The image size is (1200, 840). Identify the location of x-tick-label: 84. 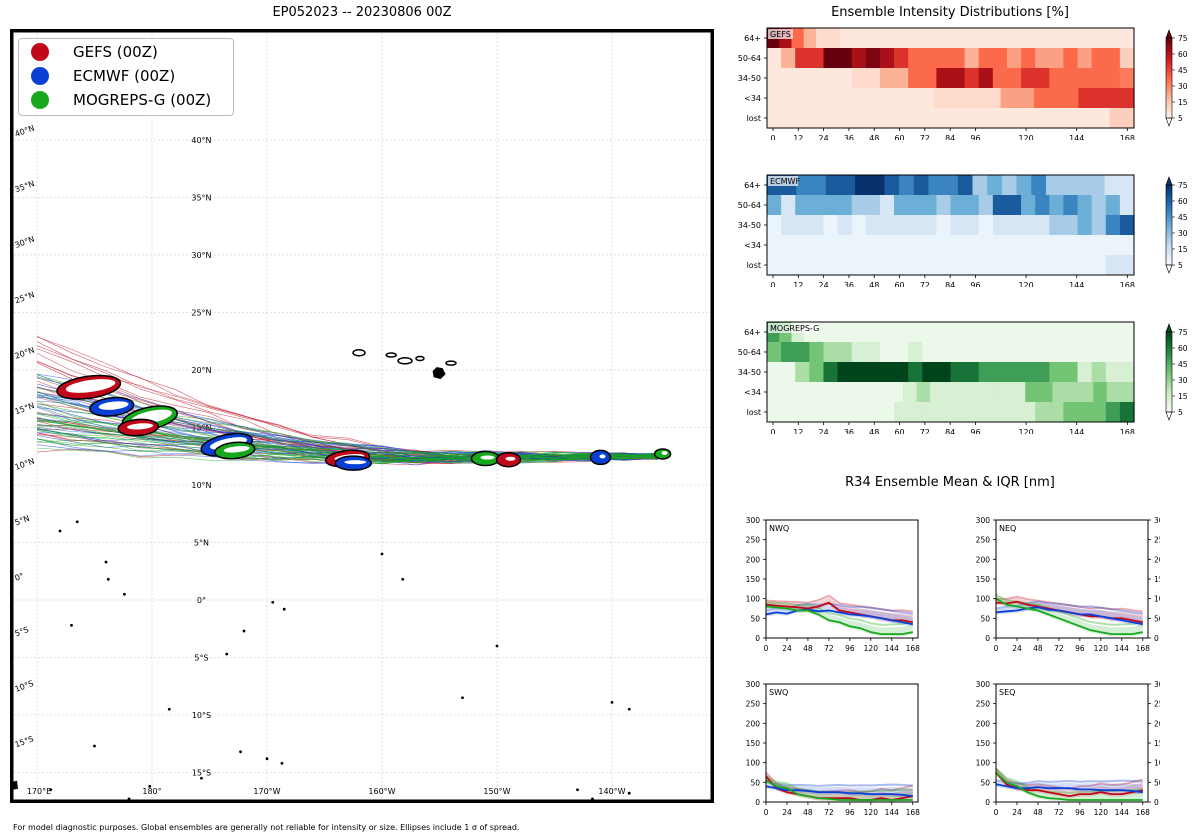
(950, 137).